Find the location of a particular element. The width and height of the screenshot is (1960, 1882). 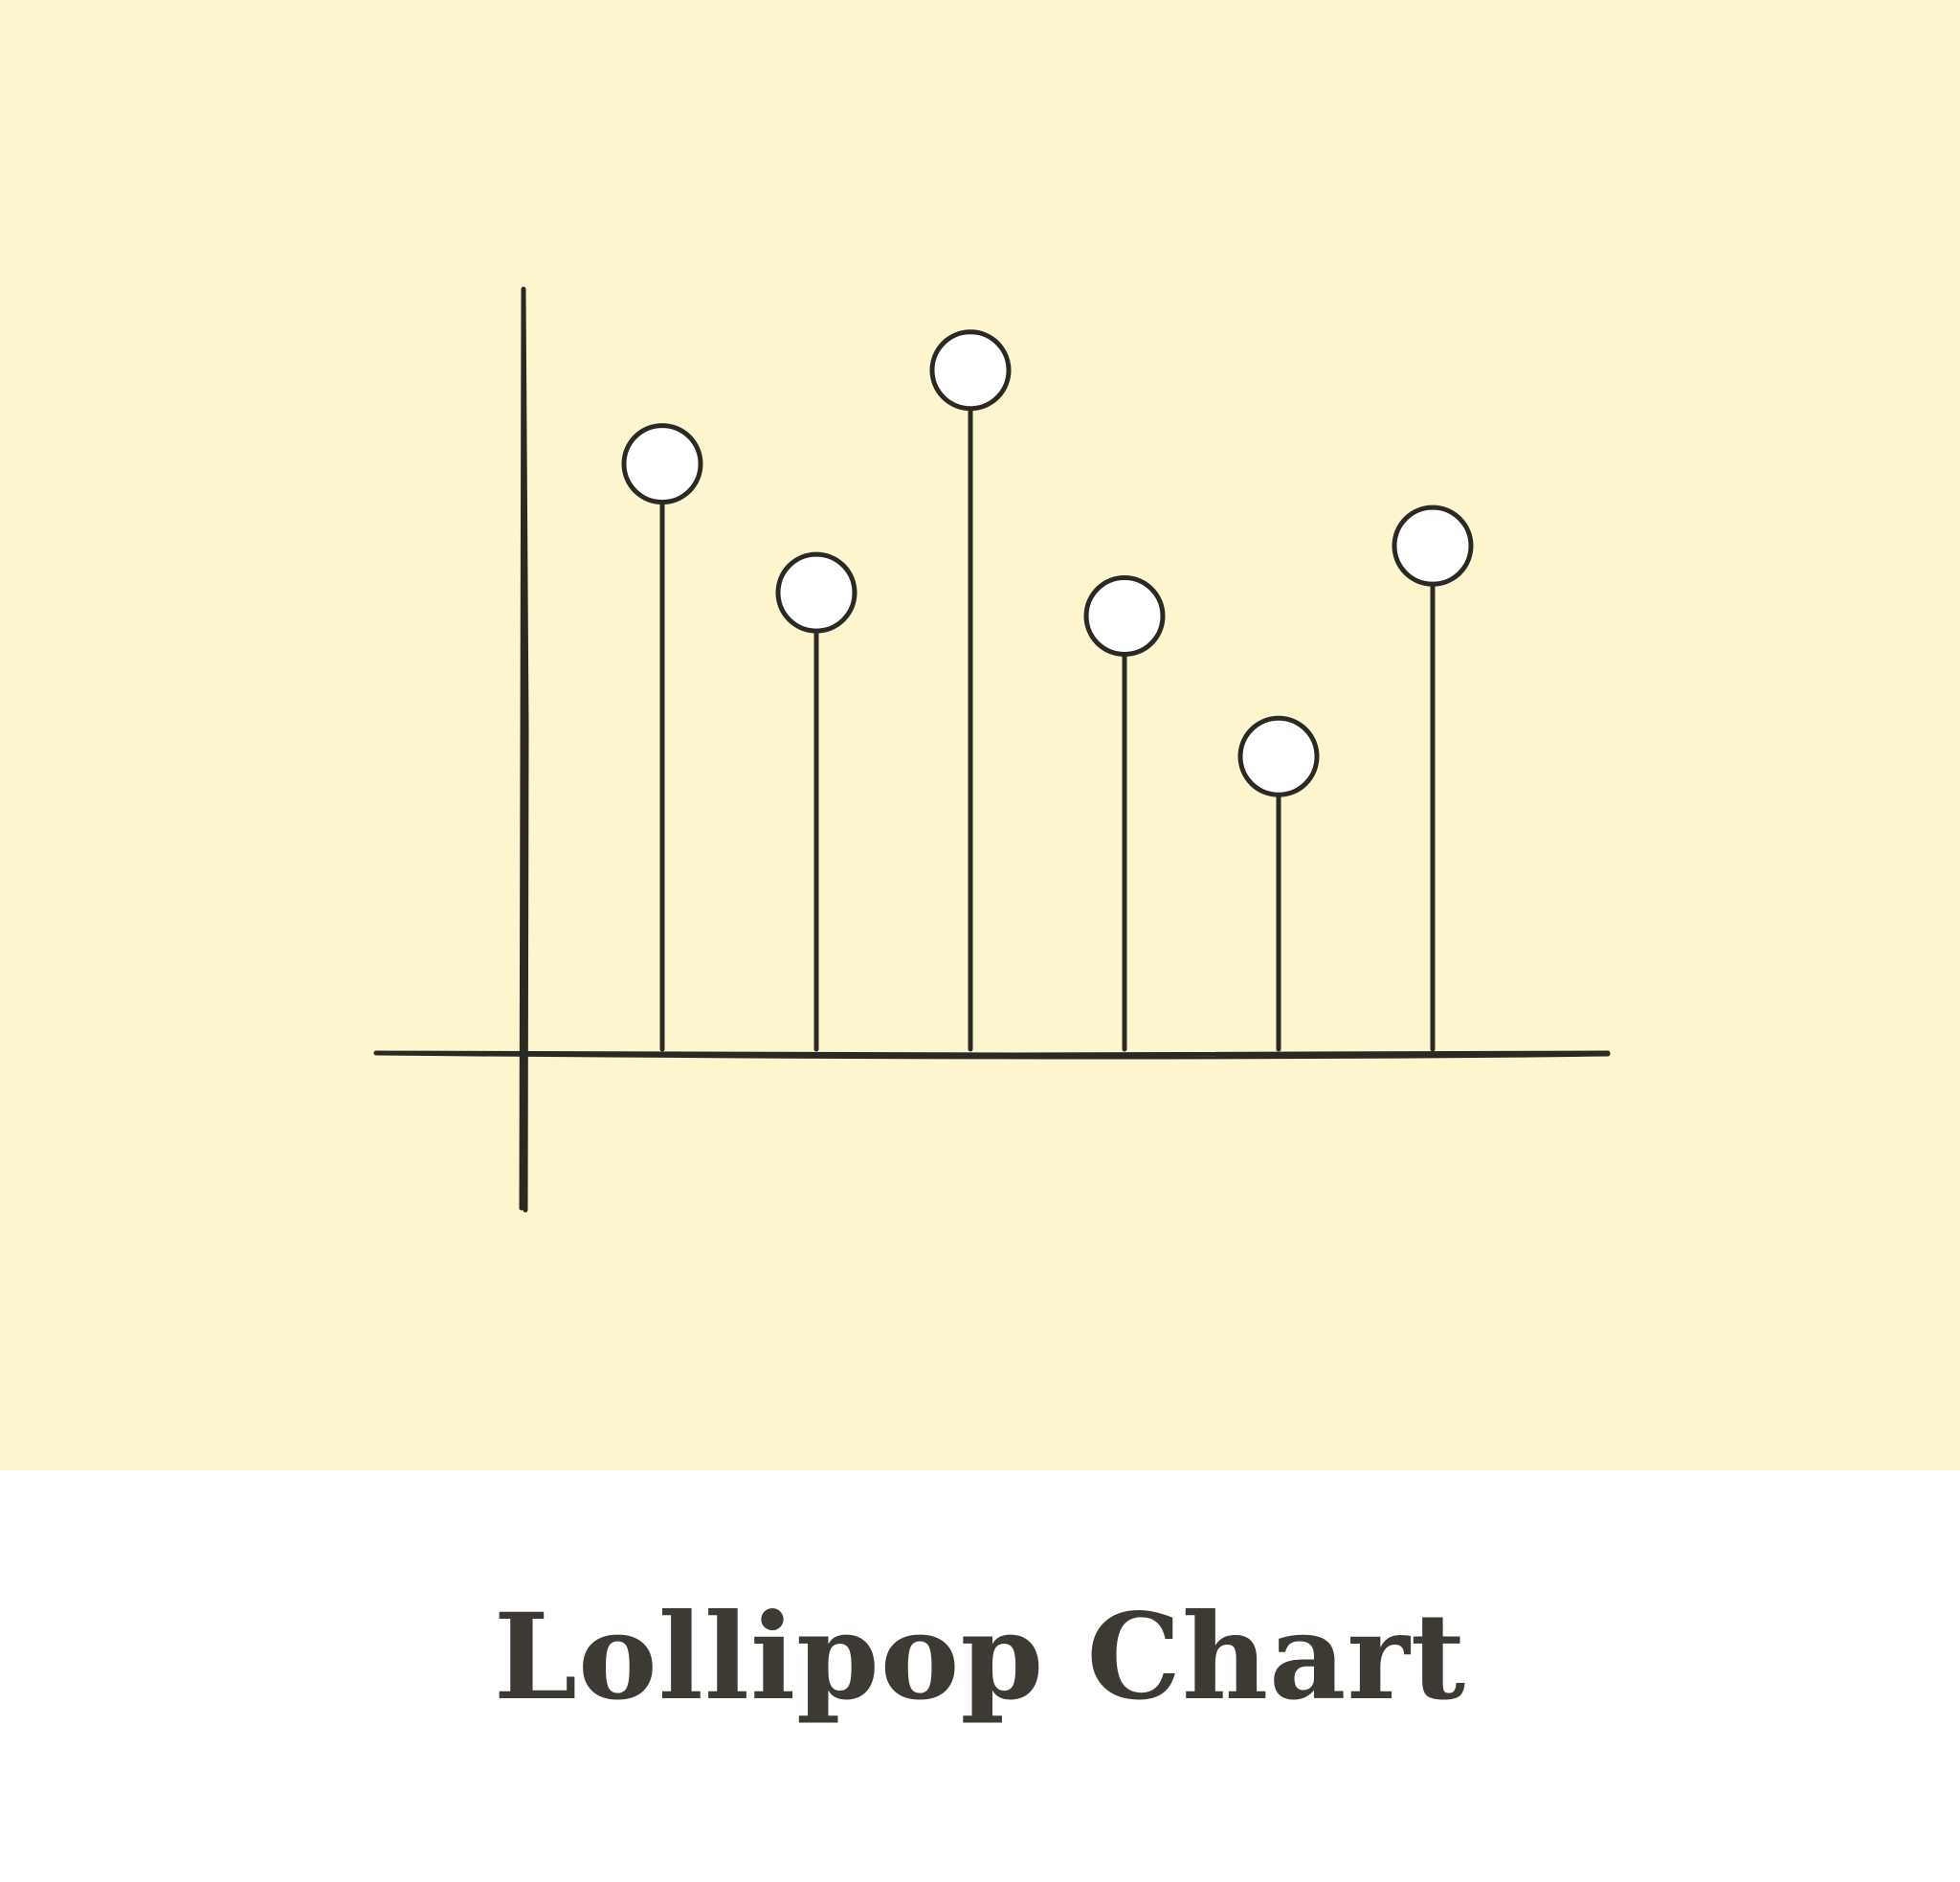

chart-caption-title: Lollipop Chart is located at coordinates (980, 1657).